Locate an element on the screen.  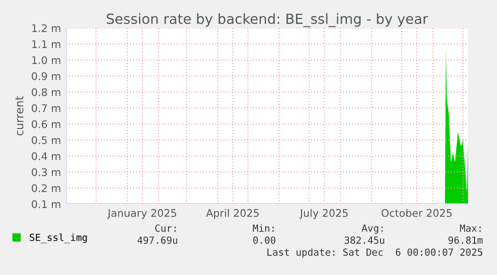
x-tick-label: January 2025 is located at coordinates (141, 214).